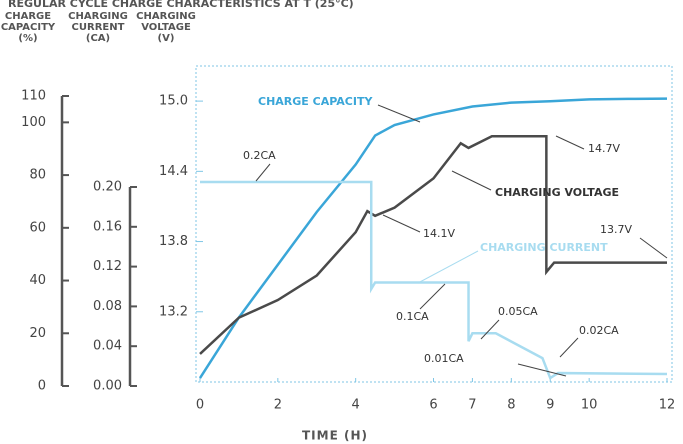 Image resolution: width=683 pixels, height=444 pixels. I want to click on x-tick-label: 2, so click(278, 405).